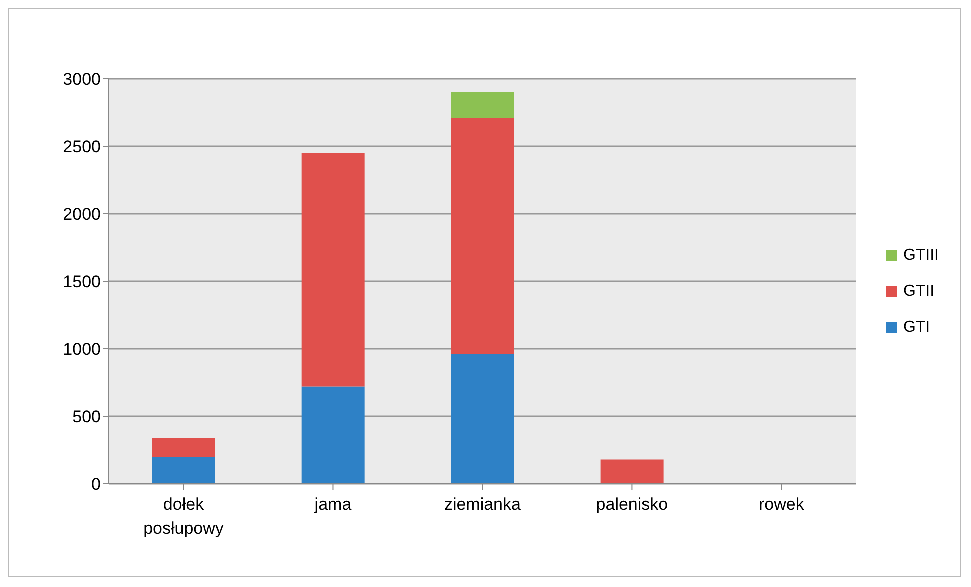 This screenshot has height=587, width=971. Describe the element at coordinates (483, 504) in the screenshot. I see `x-tick-label: ziemianka` at that location.